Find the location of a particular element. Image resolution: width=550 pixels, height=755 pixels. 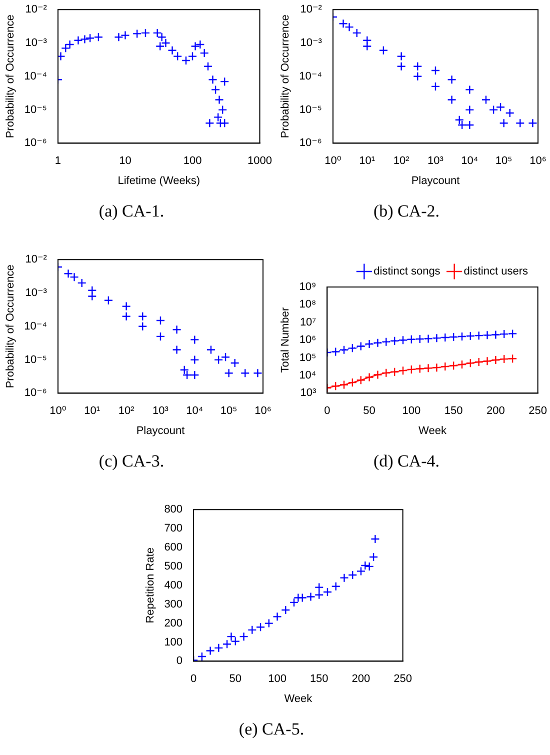

x-tick-label: 10¹ is located at coordinates (367, 160).